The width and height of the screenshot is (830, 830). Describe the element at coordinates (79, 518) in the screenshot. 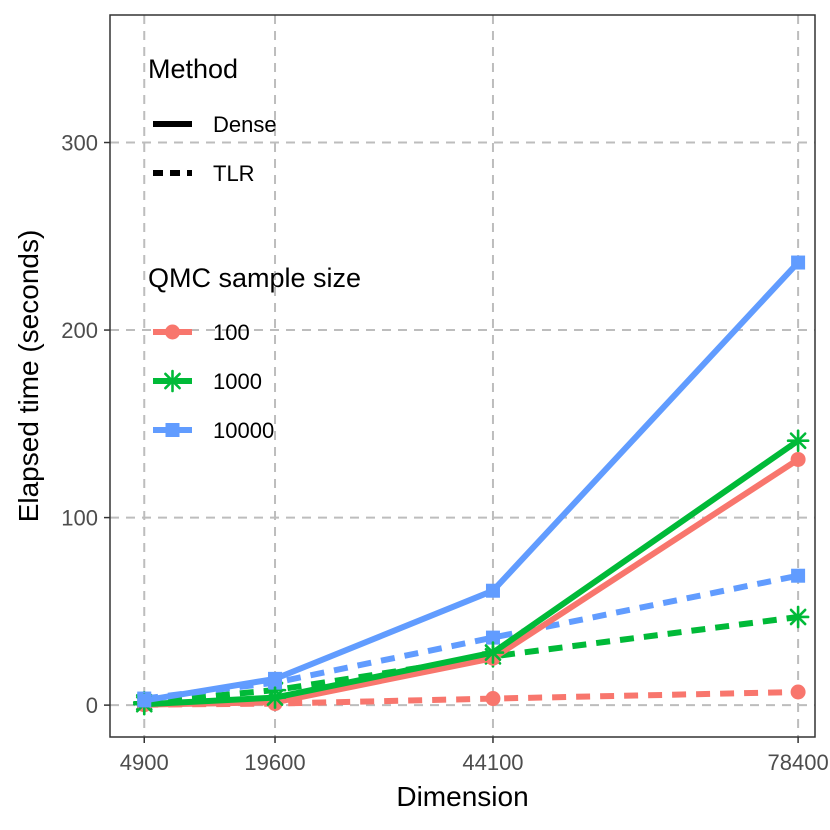

I see `y-tick-label-100: 100` at that location.